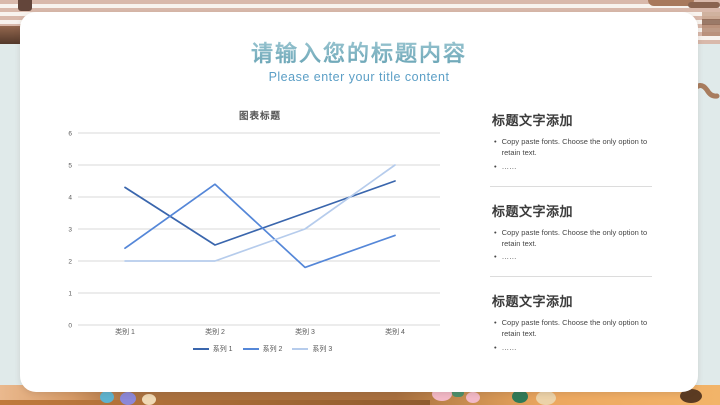 Image resolution: width=720 pixels, height=405 pixels. What do you see at coordinates (322, 349) in the screenshot?
I see `legend-label: 系列 3` at bounding box center [322, 349].